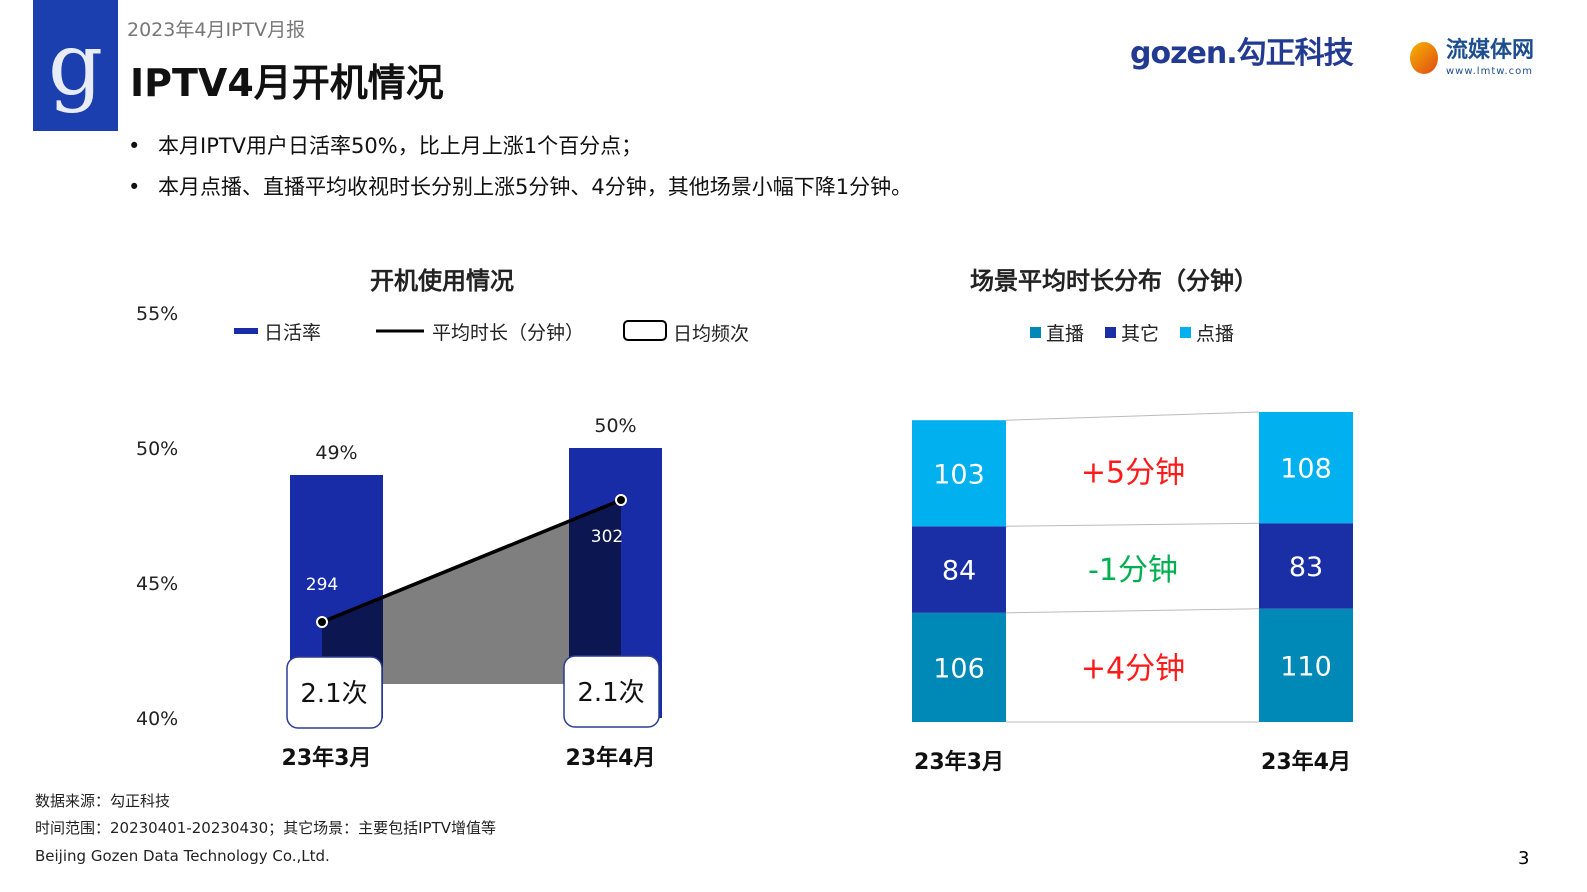 Image resolution: width=1587 pixels, height=892 pixels. I want to click on company-name: Beijing Gozen Data Technology Co.,Ltd., so click(182, 856).